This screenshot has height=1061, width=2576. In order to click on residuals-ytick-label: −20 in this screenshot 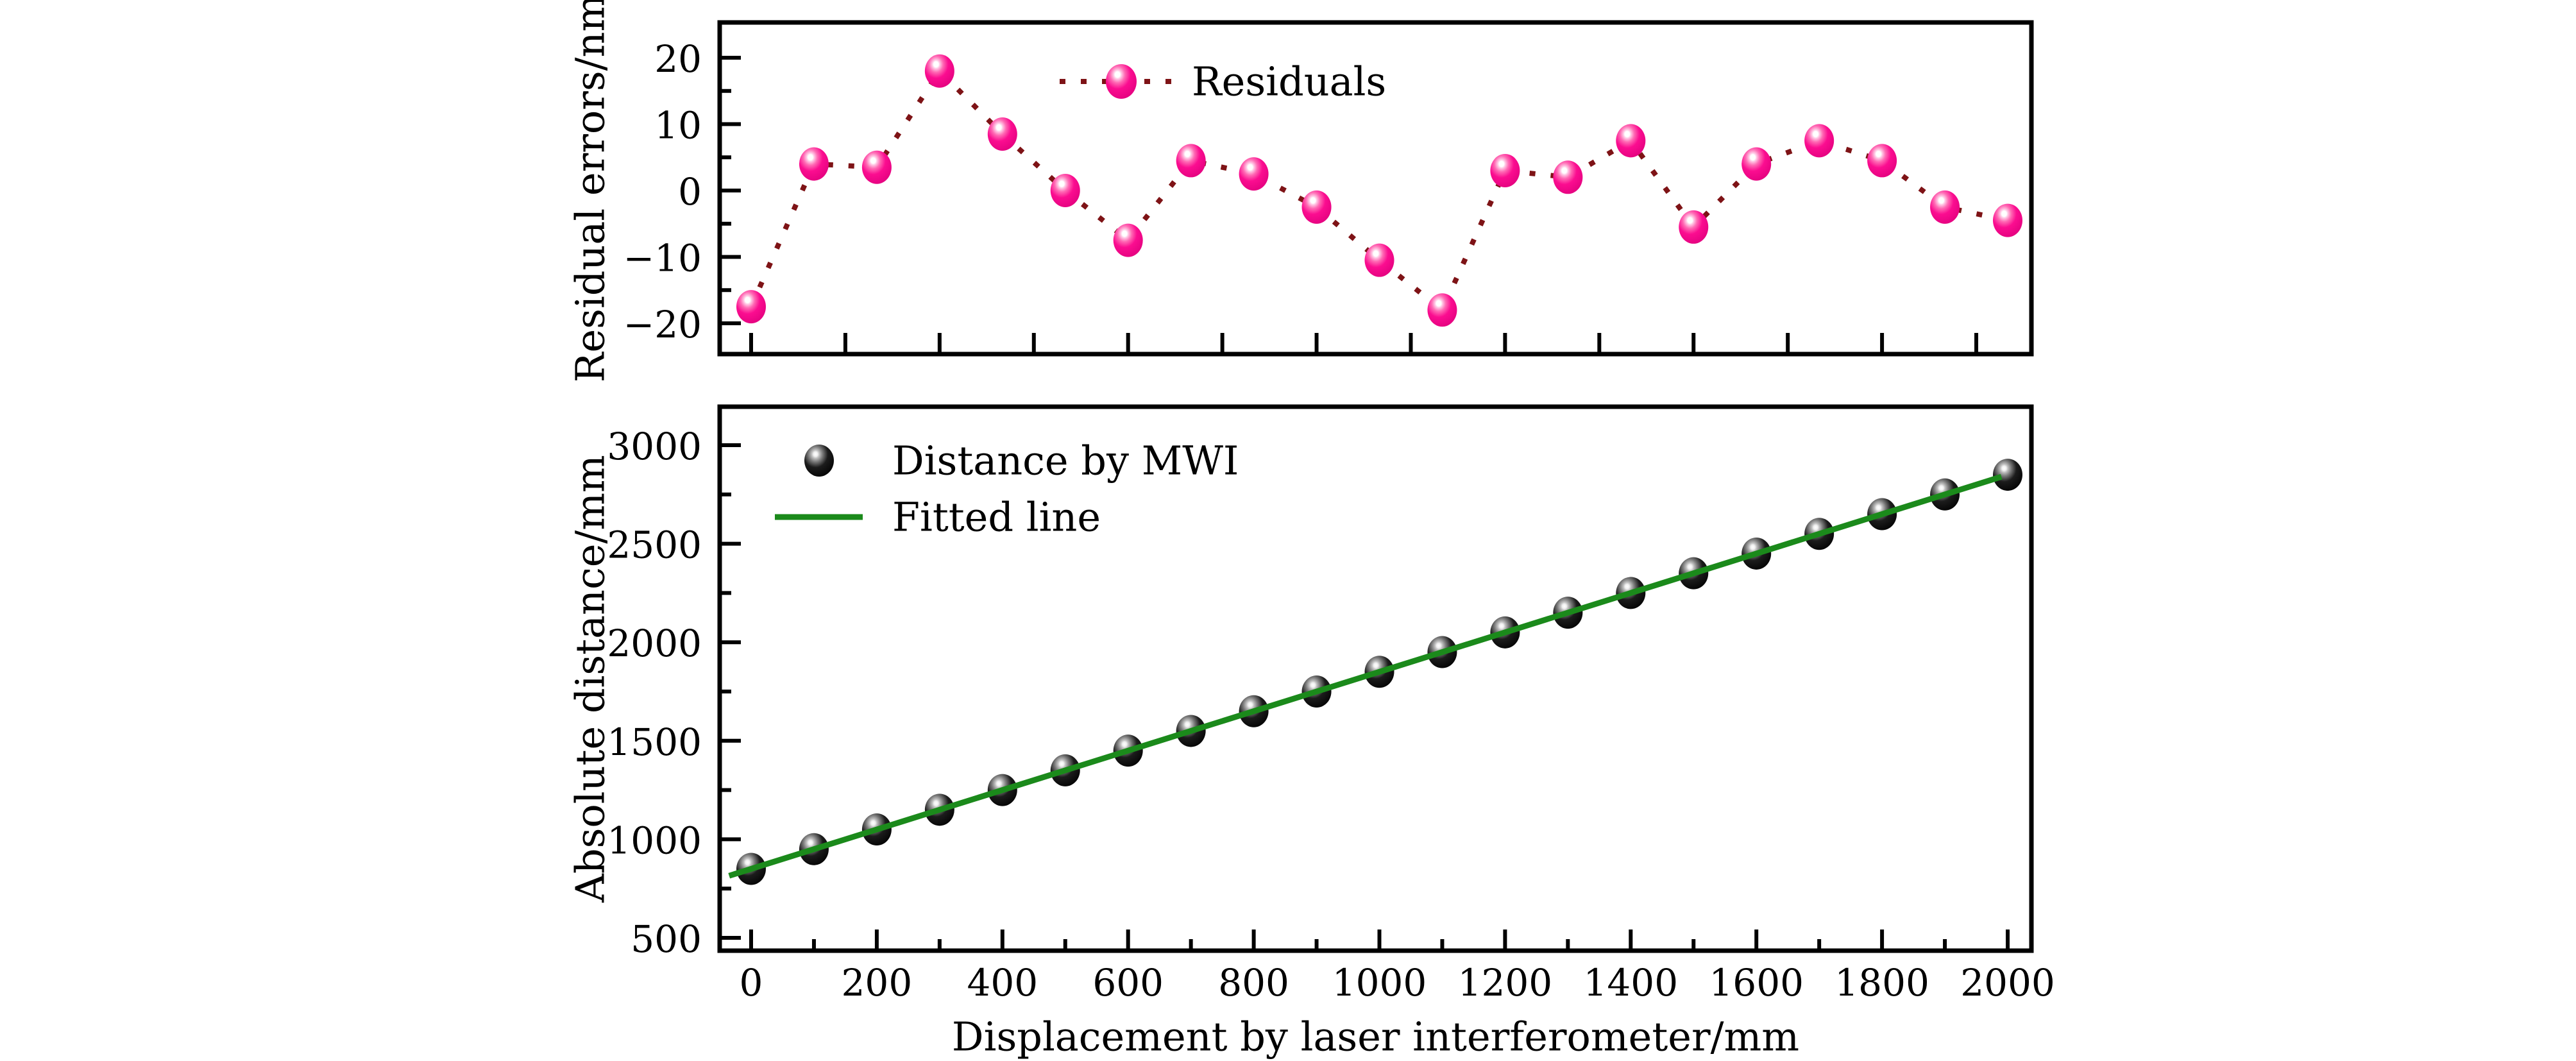, I will do `click(662, 324)`.